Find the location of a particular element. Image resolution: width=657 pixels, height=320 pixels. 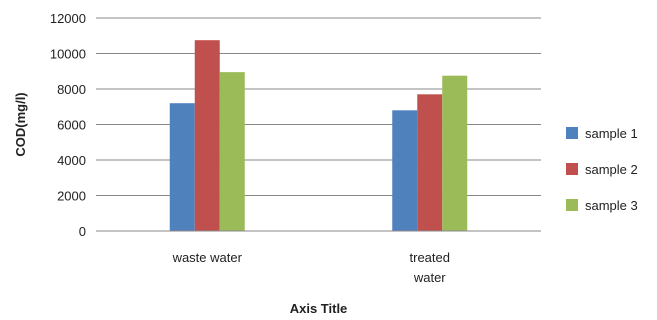

y-tick-label: 12000 is located at coordinates (68, 18).